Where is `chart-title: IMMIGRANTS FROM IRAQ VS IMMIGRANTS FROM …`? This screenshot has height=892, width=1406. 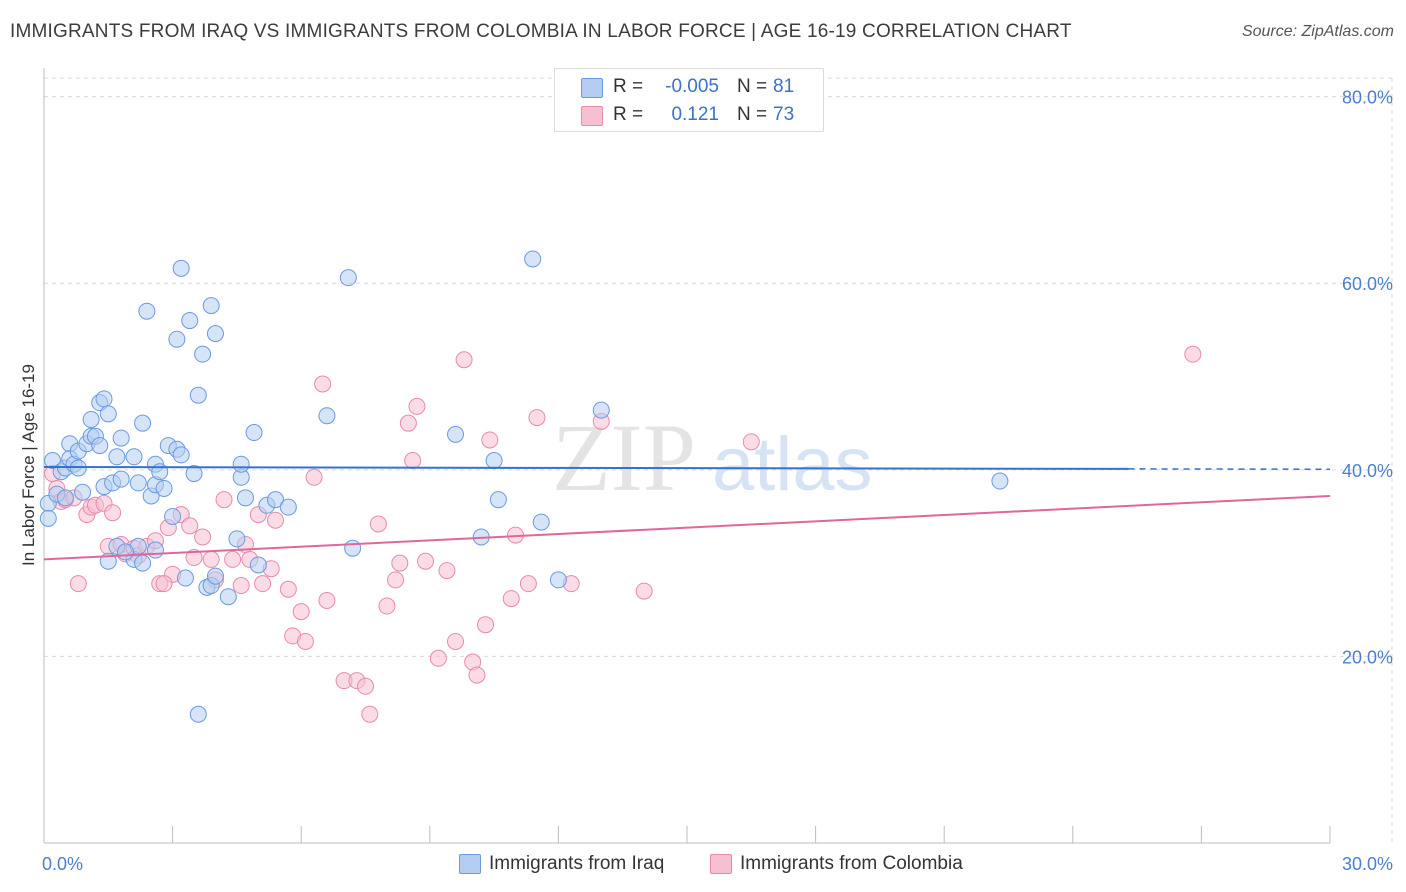 chart-title: IMMIGRANTS FROM IRAQ VS IMMIGRANTS FROM … is located at coordinates (541, 31).